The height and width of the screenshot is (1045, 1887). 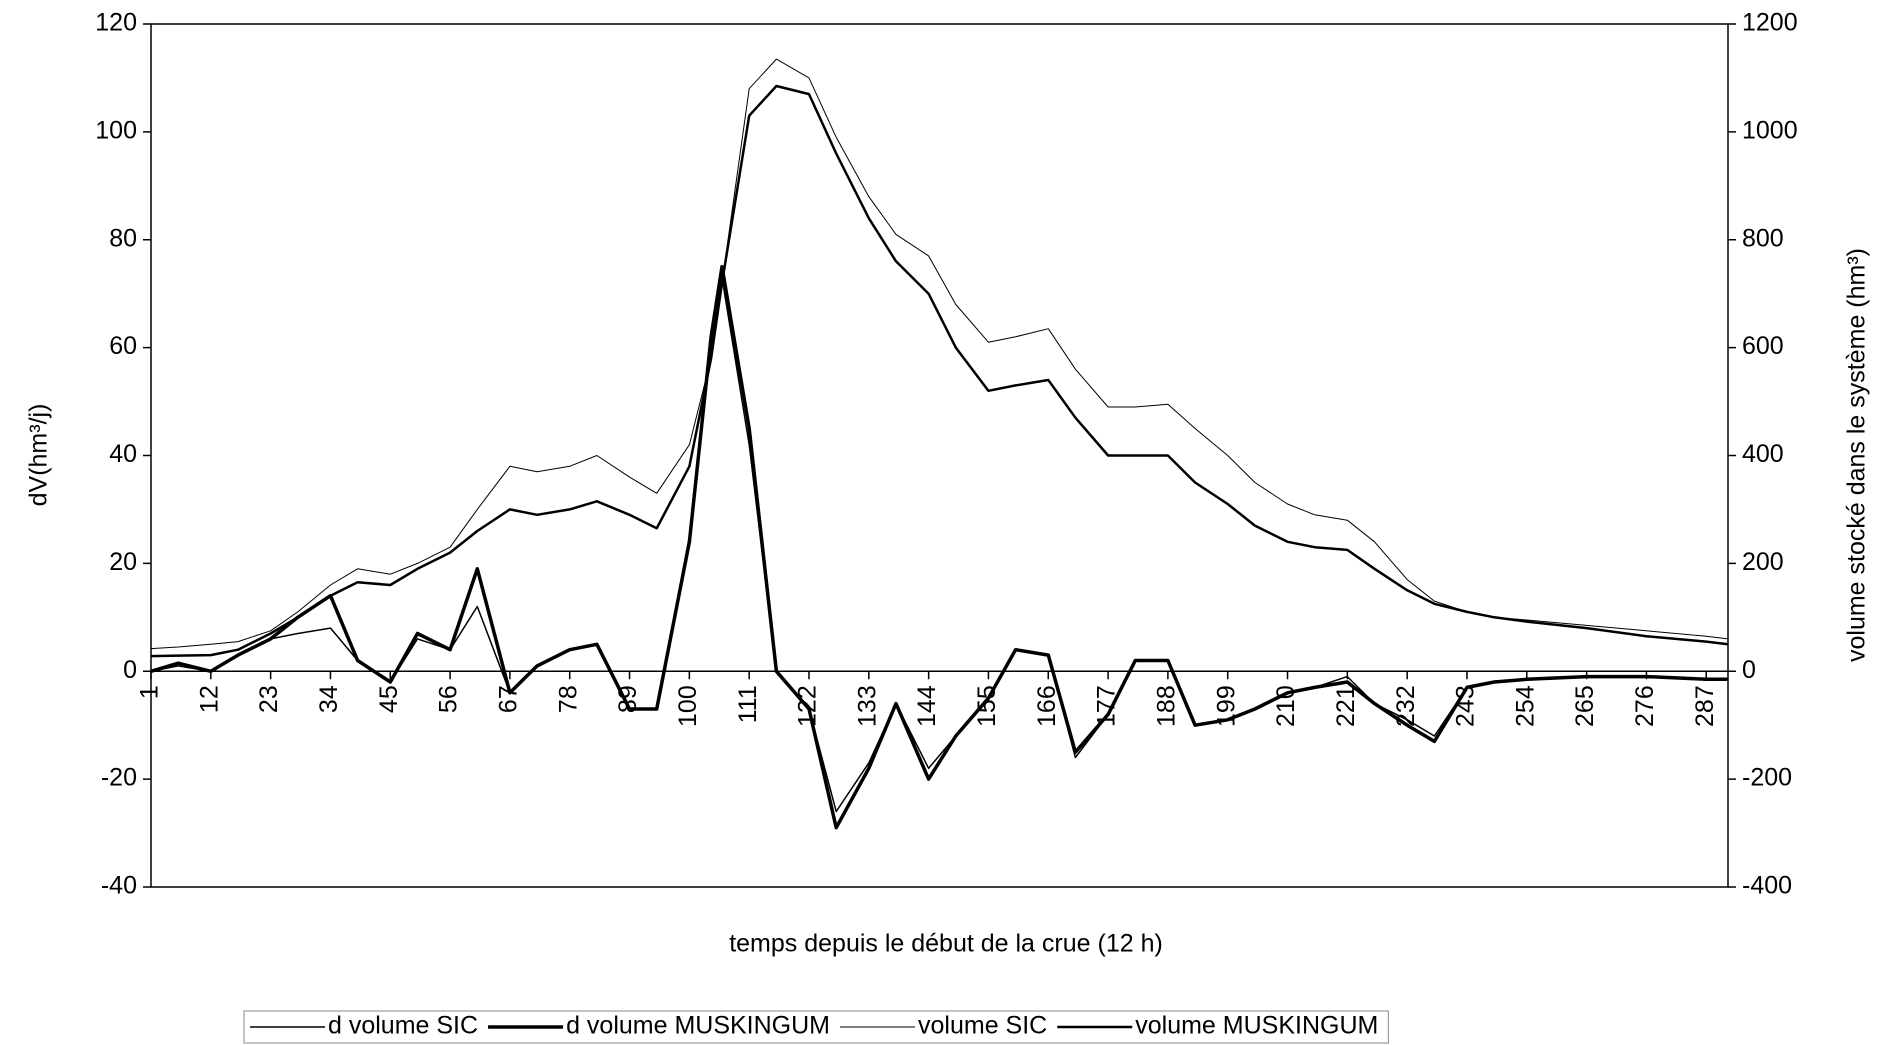 What do you see at coordinates (403, 1026) in the screenshot?
I see `legend-label: d volume SIC` at bounding box center [403, 1026].